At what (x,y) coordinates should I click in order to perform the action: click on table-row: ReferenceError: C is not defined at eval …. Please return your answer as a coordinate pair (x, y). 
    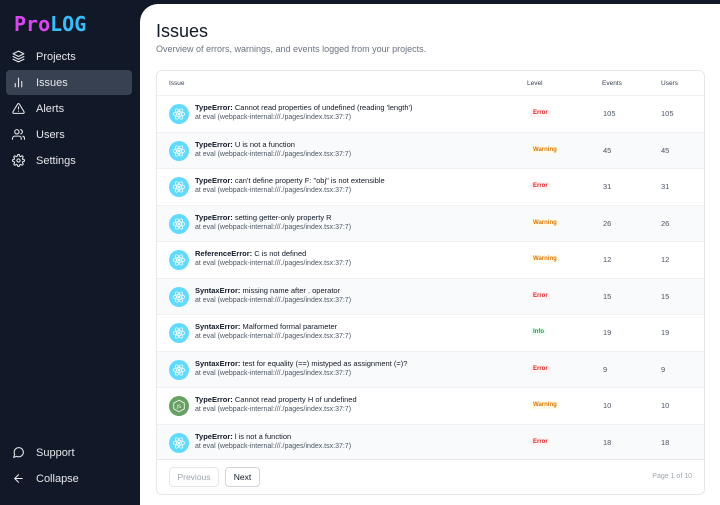
    Looking at the image, I should click on (430, 259).